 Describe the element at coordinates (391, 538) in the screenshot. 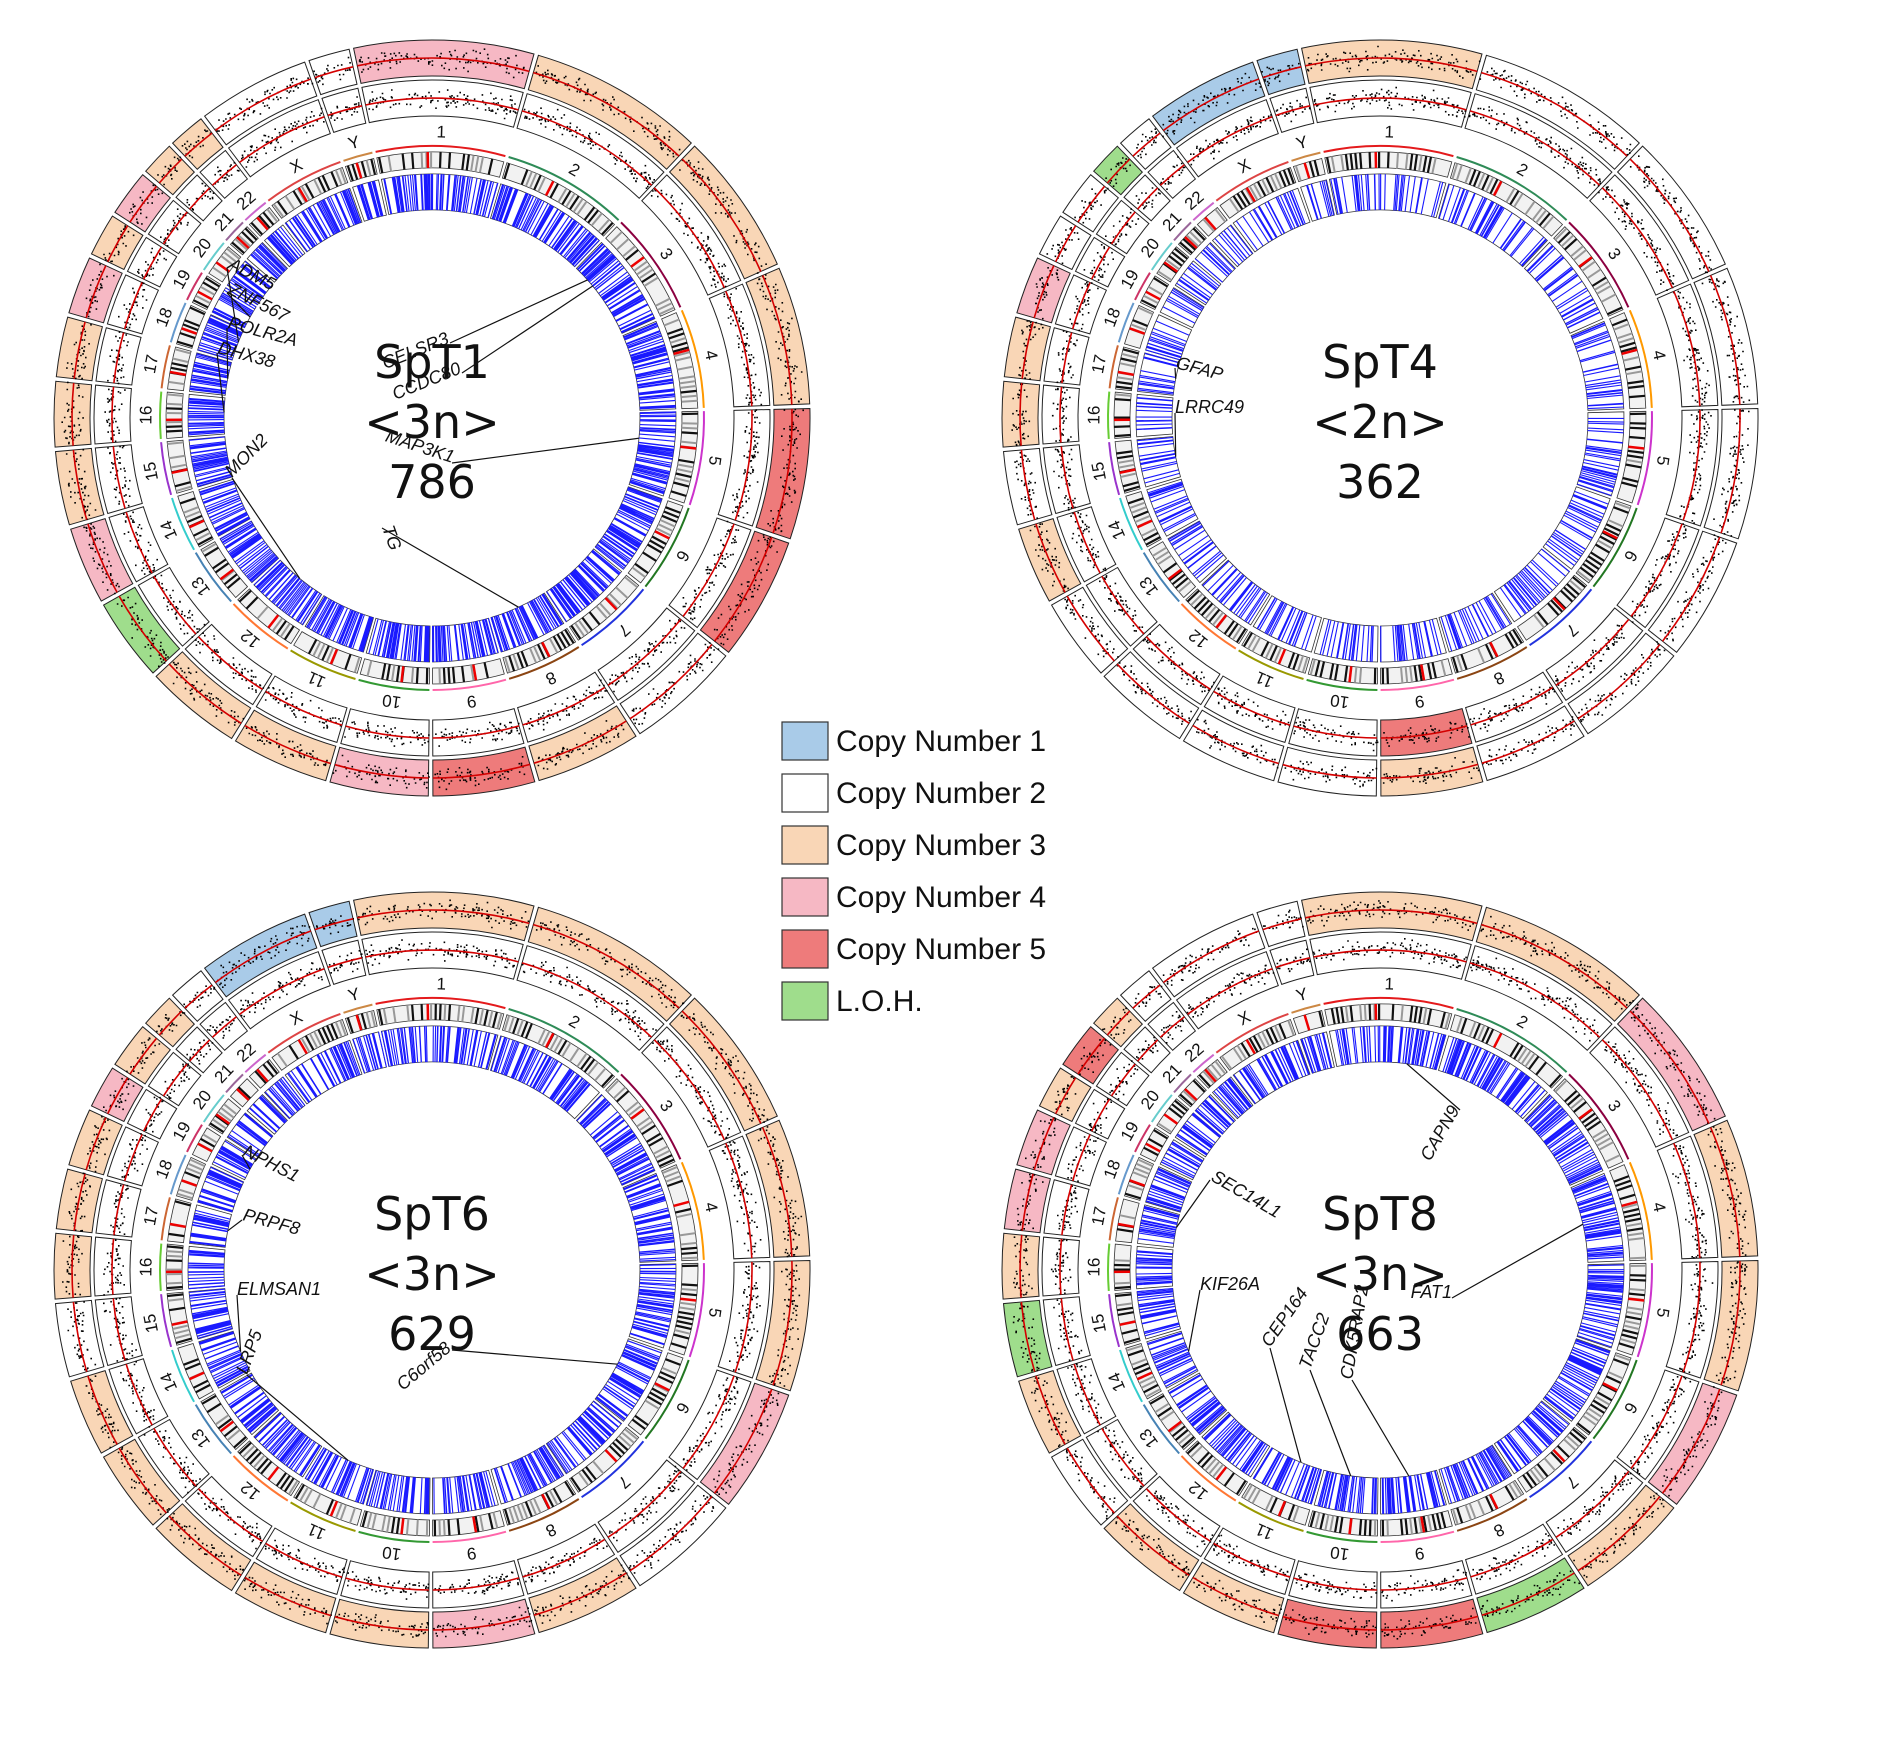

I see `gene-label: TG` at that location.